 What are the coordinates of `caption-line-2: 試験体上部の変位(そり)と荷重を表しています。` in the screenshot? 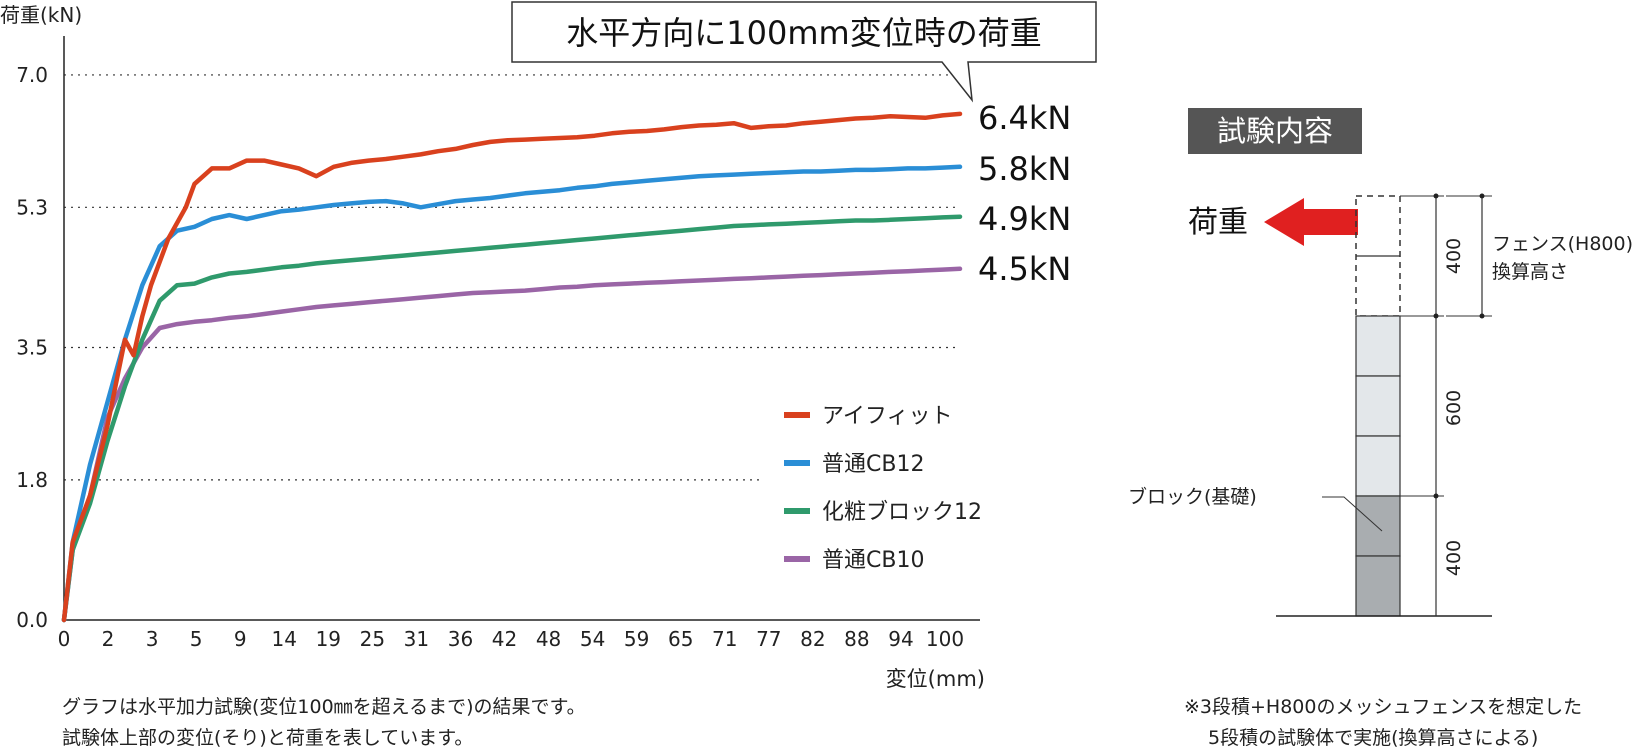 It's located at (268, 738).